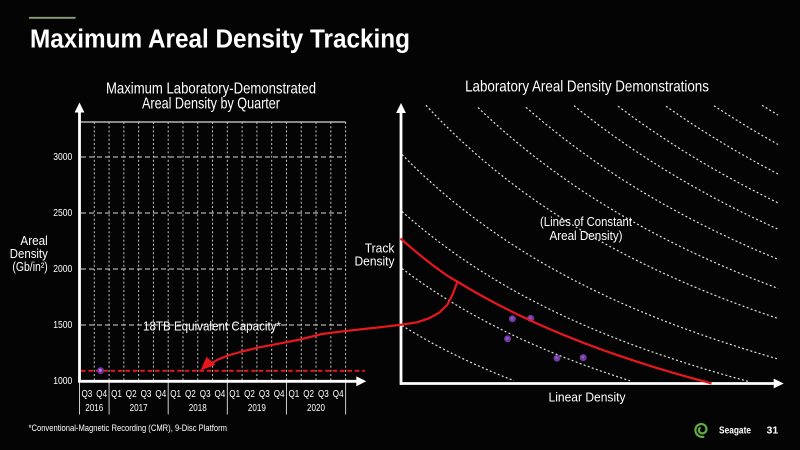  What do you see at coordinates (220, 40) in the screenshot?
I see `svg-text: Maximum Areal Density Tracking` at bounding box center [220, 40].